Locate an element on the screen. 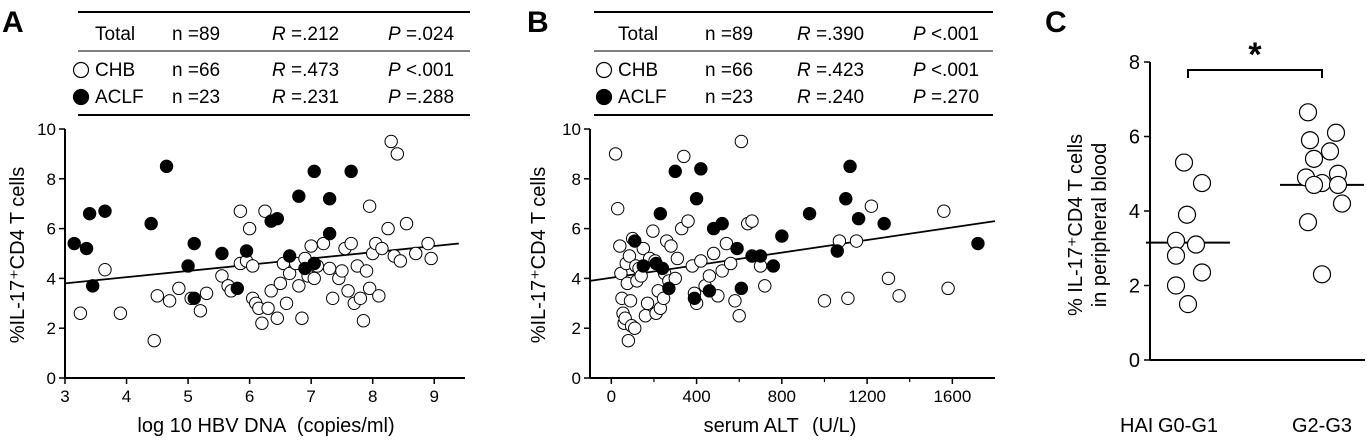 This screenshot has height=442, width=1367. x-tick-label: 400 is located at coordinates (696, 396).